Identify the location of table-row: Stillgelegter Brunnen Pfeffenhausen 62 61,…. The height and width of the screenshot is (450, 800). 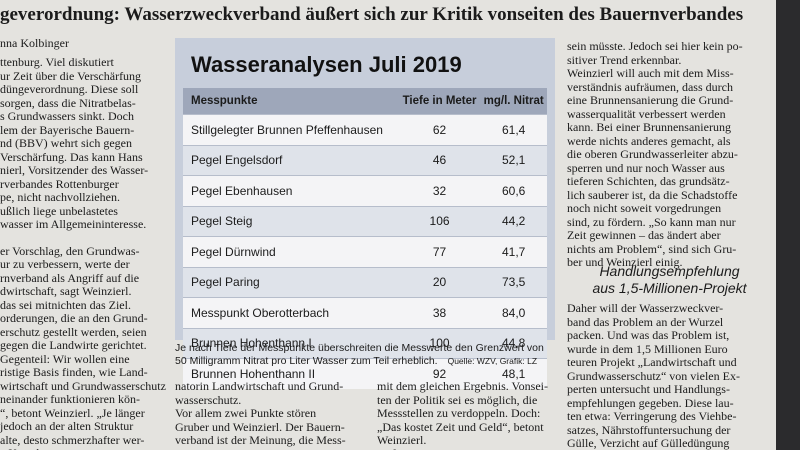
(365, 129).